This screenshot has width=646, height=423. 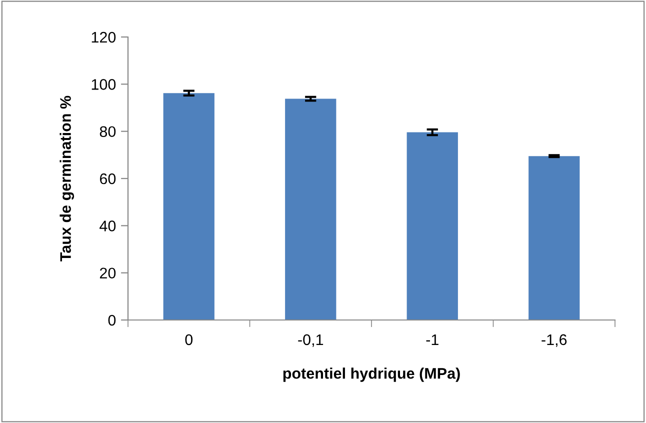 I want to click on x-axis-title: potentiel hydrique (MPa), so click(x=371, y=375).